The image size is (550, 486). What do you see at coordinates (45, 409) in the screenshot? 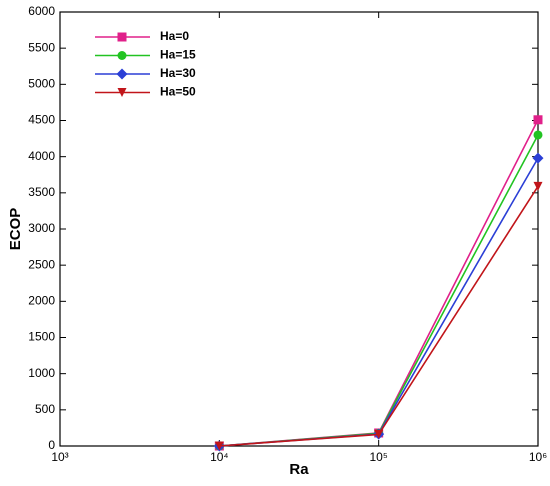
I see `y-tick-label: 500` at bounding box center [45, 409].